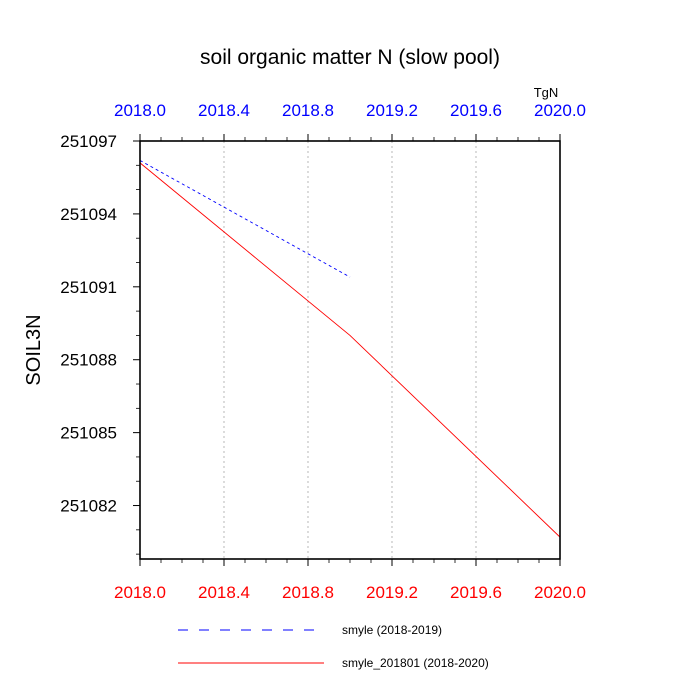 The height and width of the screenshot is (700, 700). What do you see at coordinates (308, 110) in the screenshot?
I see `x-tick-label-top: 2018.8` at bounding box center [308, 110].